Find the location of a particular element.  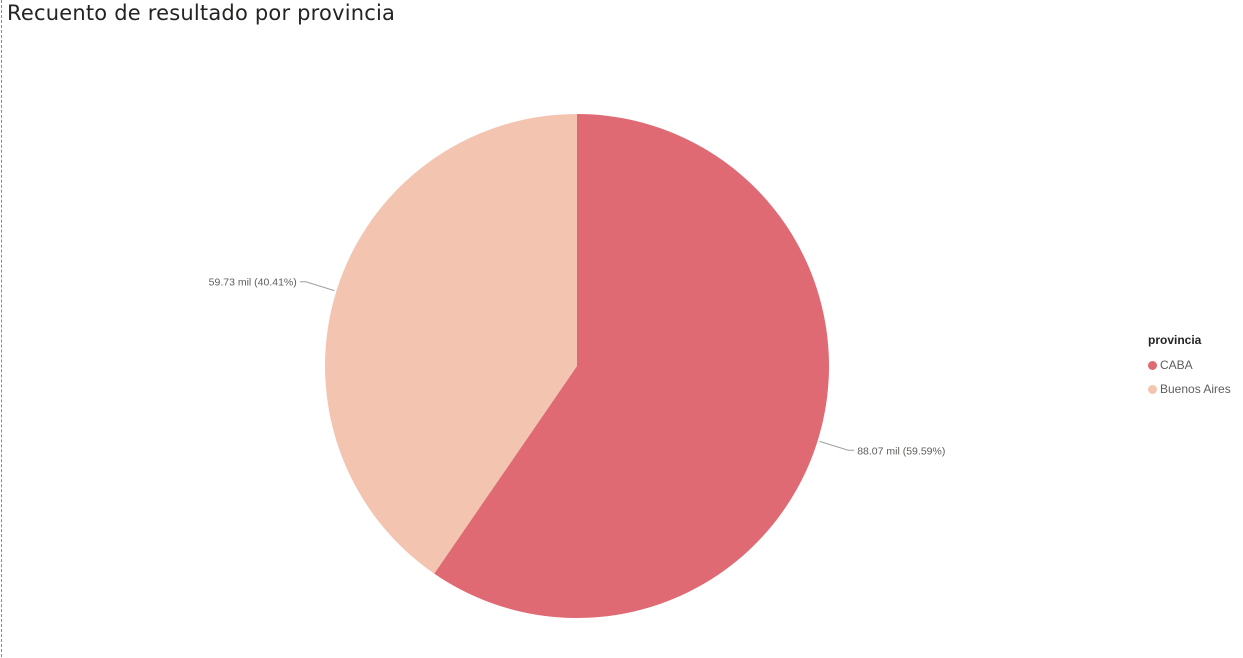

legend-items: CABA Buenos Aires is located at coordinates (1189, 377).